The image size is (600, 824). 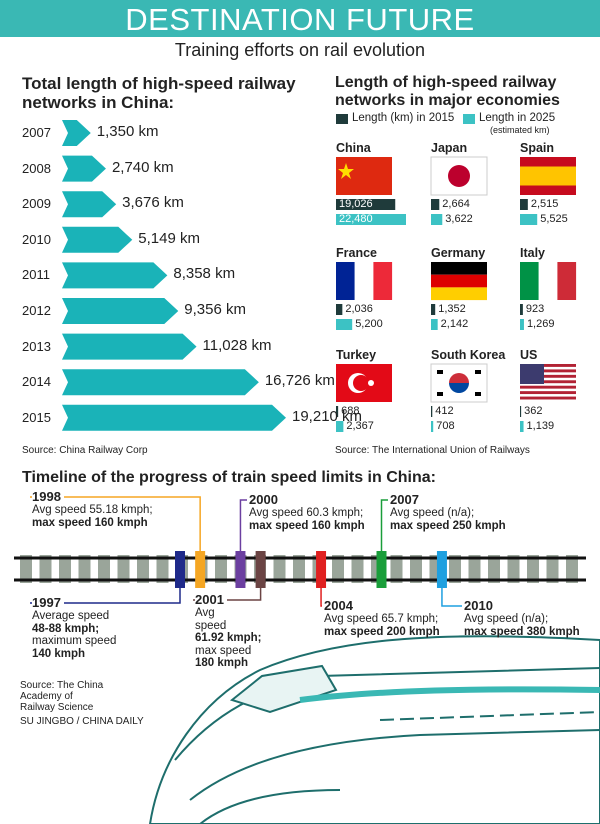 What do you see at coordinates (533, 253) in the screenshot?
I see `country-name: Italy` at bounding box center [533, 253].